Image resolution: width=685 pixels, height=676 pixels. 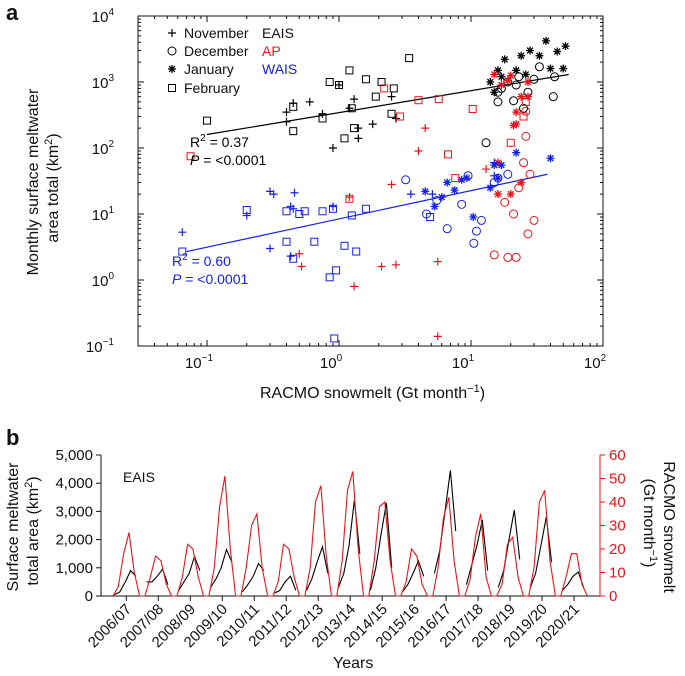 I want to click on pb-ylabel-left-line2: total area (km2), so click(x=32, y=530).